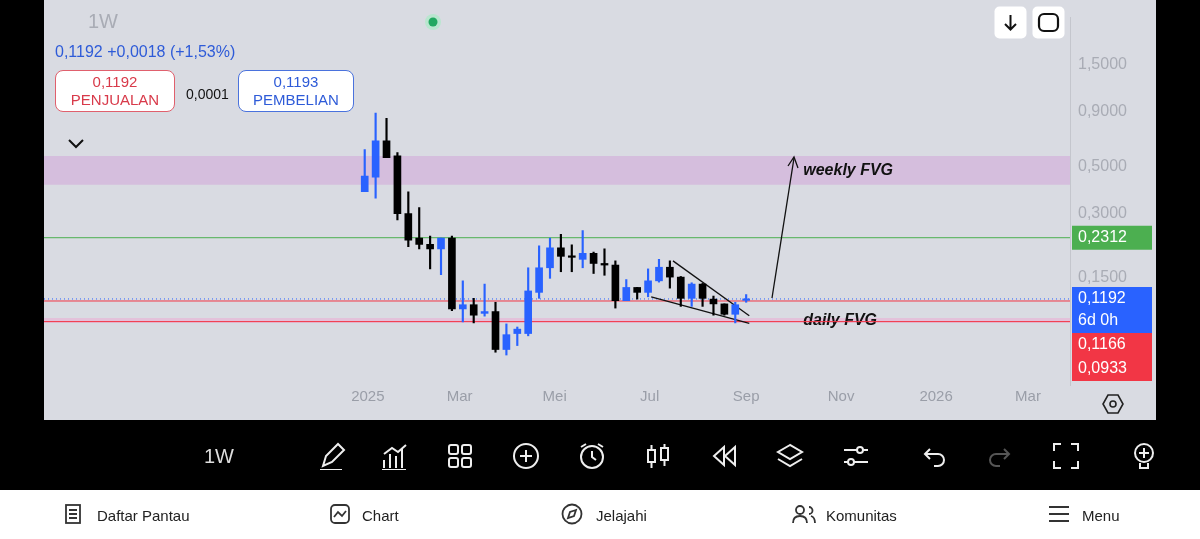  What do you see at coordinates (380, 515) in the screenshot?
I see `text: Chart` at bounding box center [380, 515].